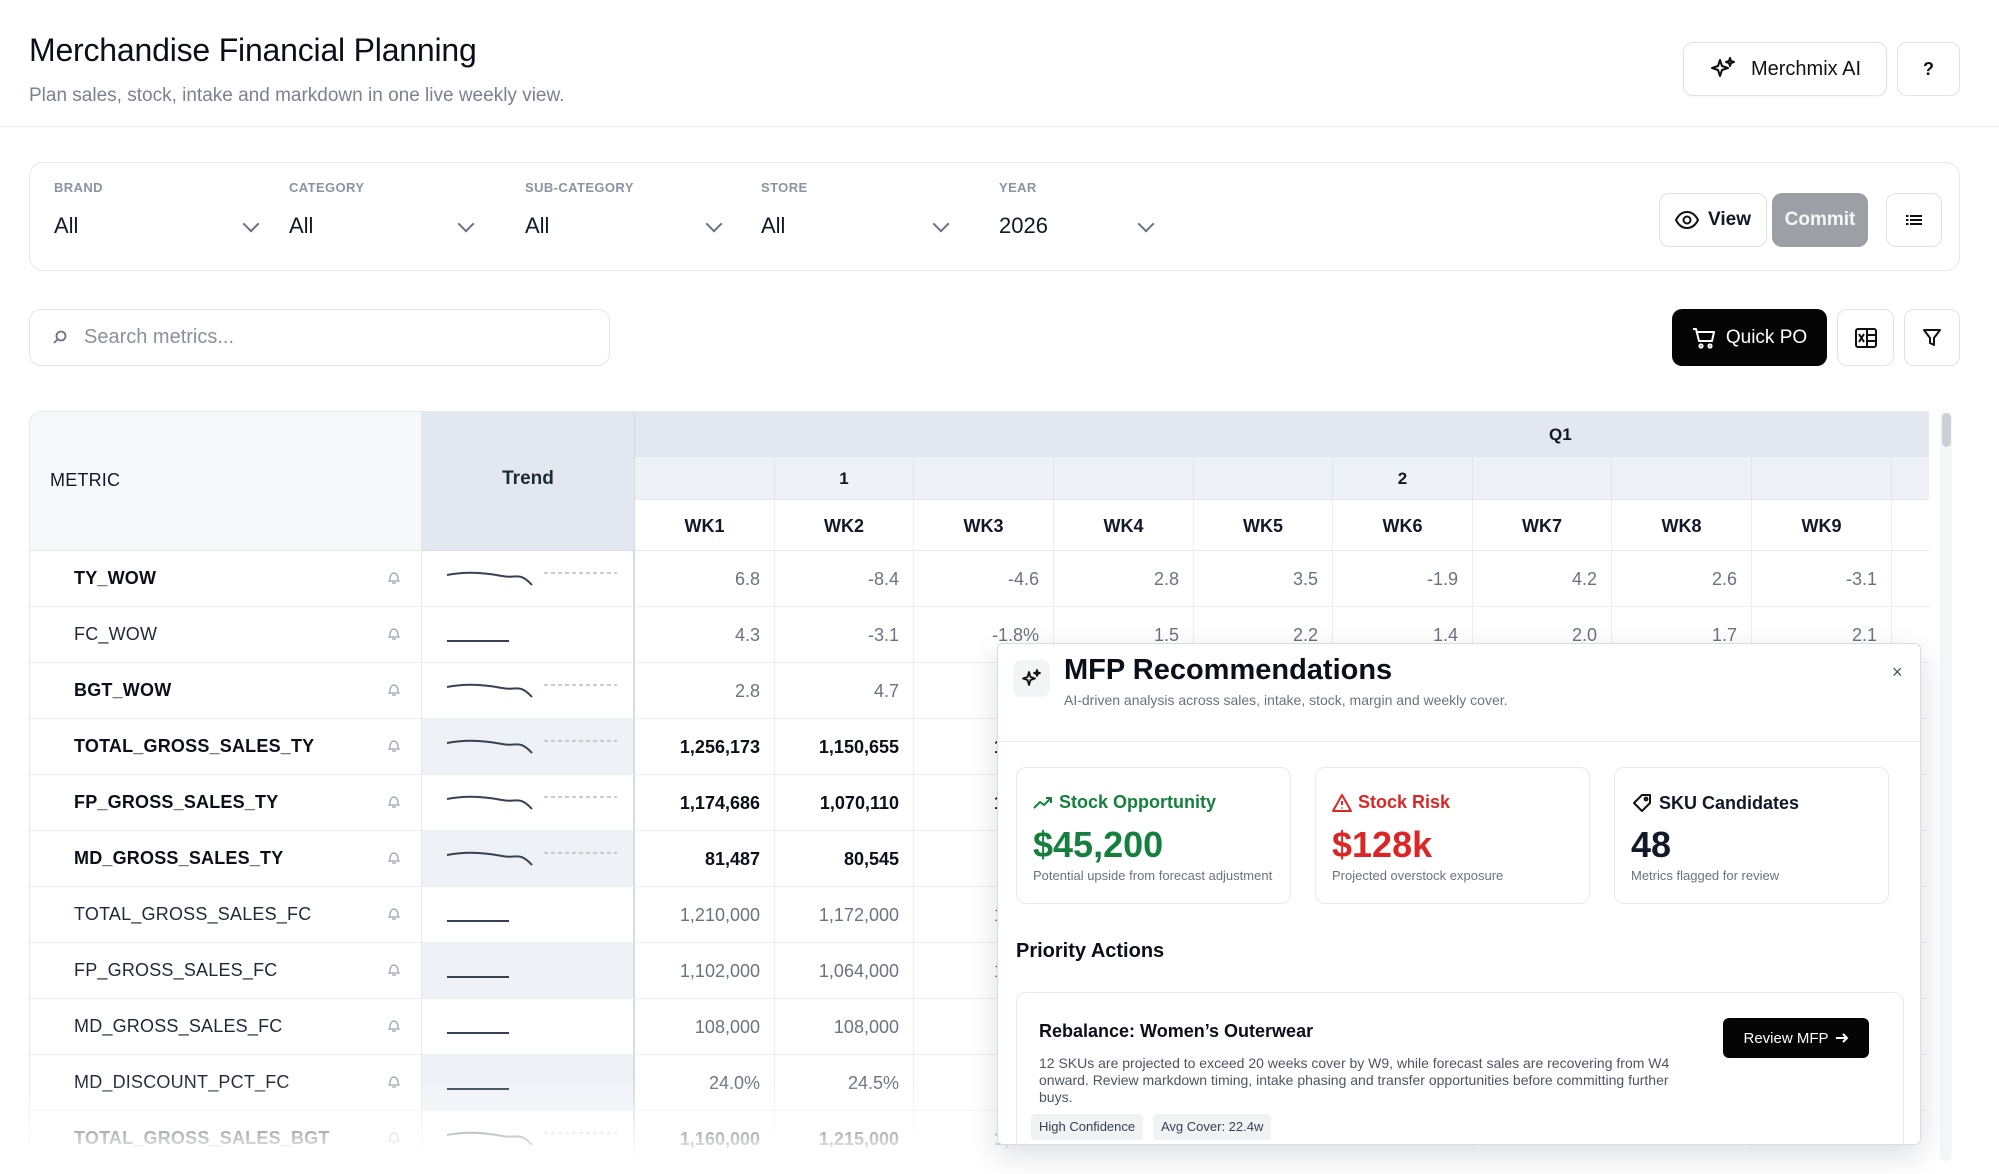 The image size is (1999, 1174). What do you see at coordinates (1099, 216) in the screenshot?
I see `year-filter: YEAR 2026` at bounding box center [1099, 216].